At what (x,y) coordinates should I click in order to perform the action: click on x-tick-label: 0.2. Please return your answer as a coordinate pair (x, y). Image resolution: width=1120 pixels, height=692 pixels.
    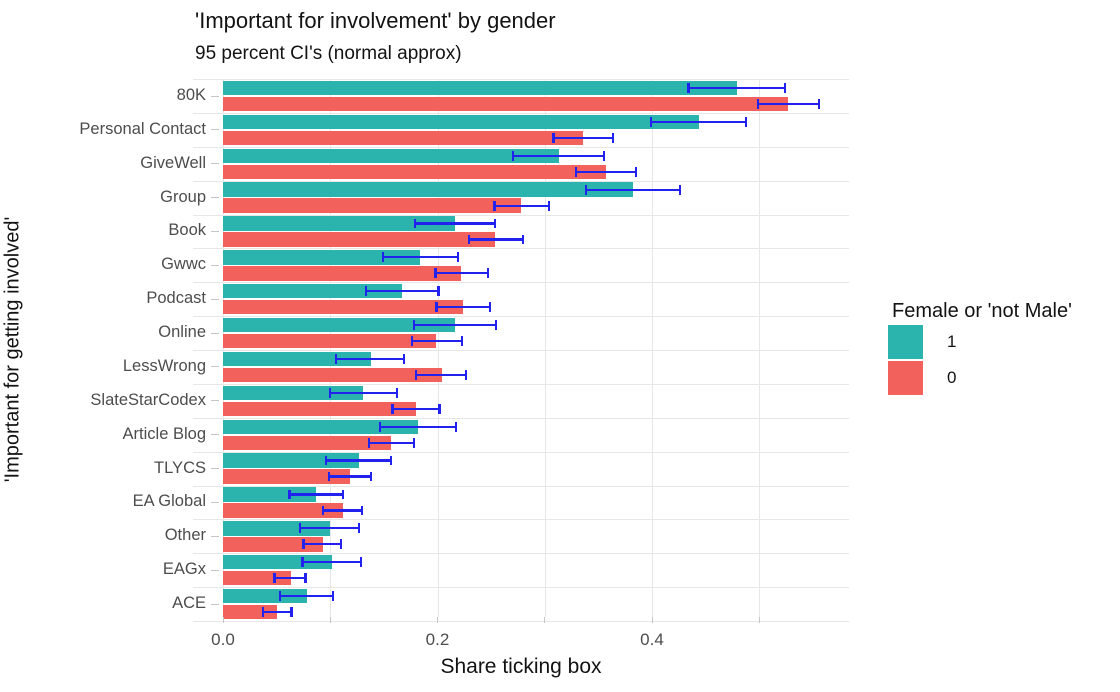
    Looking at the image, I should click on (437, 639).